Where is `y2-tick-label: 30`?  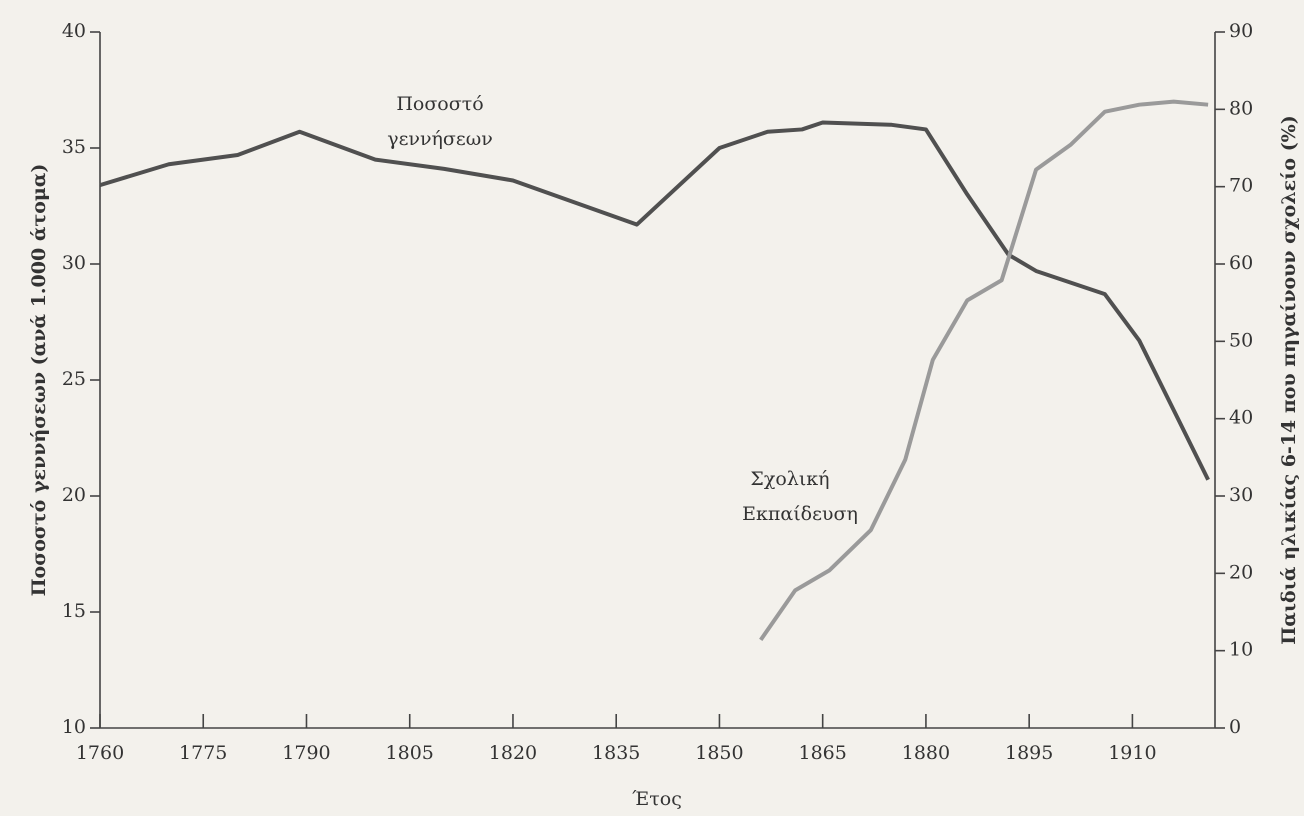 y2-tick-label: 30 is located at coordinates (1241, 495).